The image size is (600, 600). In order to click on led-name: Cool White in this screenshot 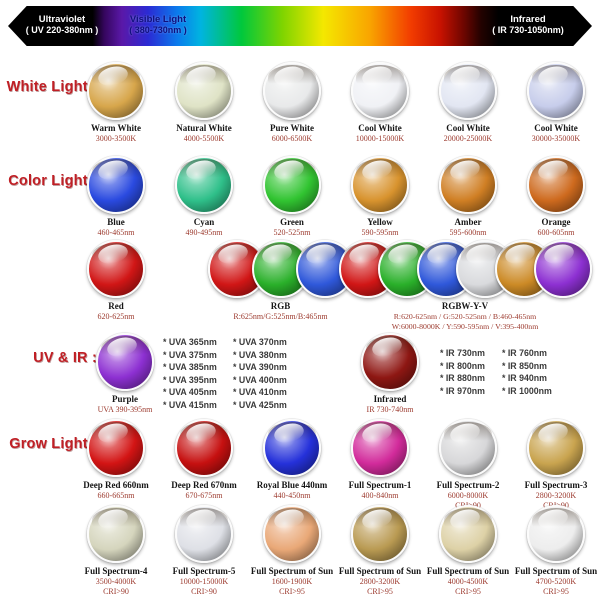, I will do `click(556, 128)`.